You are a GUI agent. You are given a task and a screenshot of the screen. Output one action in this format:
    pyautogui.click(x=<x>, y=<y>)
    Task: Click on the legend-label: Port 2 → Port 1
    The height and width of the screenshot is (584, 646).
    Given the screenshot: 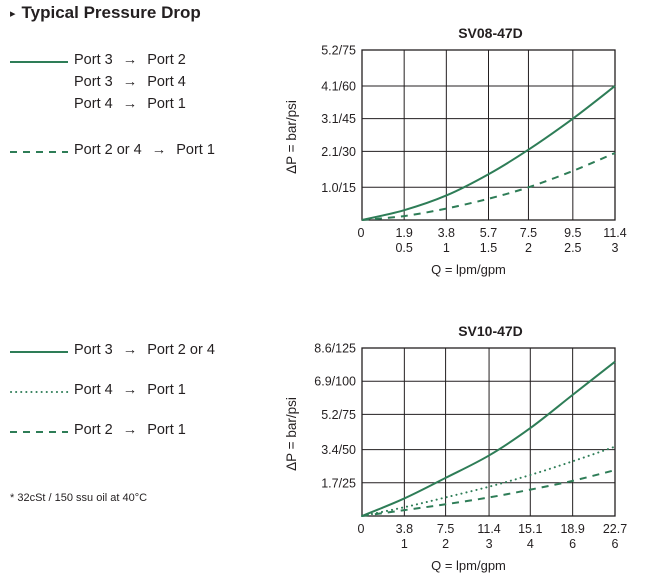 What is the action you would take?
    pyautogui.click(x=130, y=430)
    